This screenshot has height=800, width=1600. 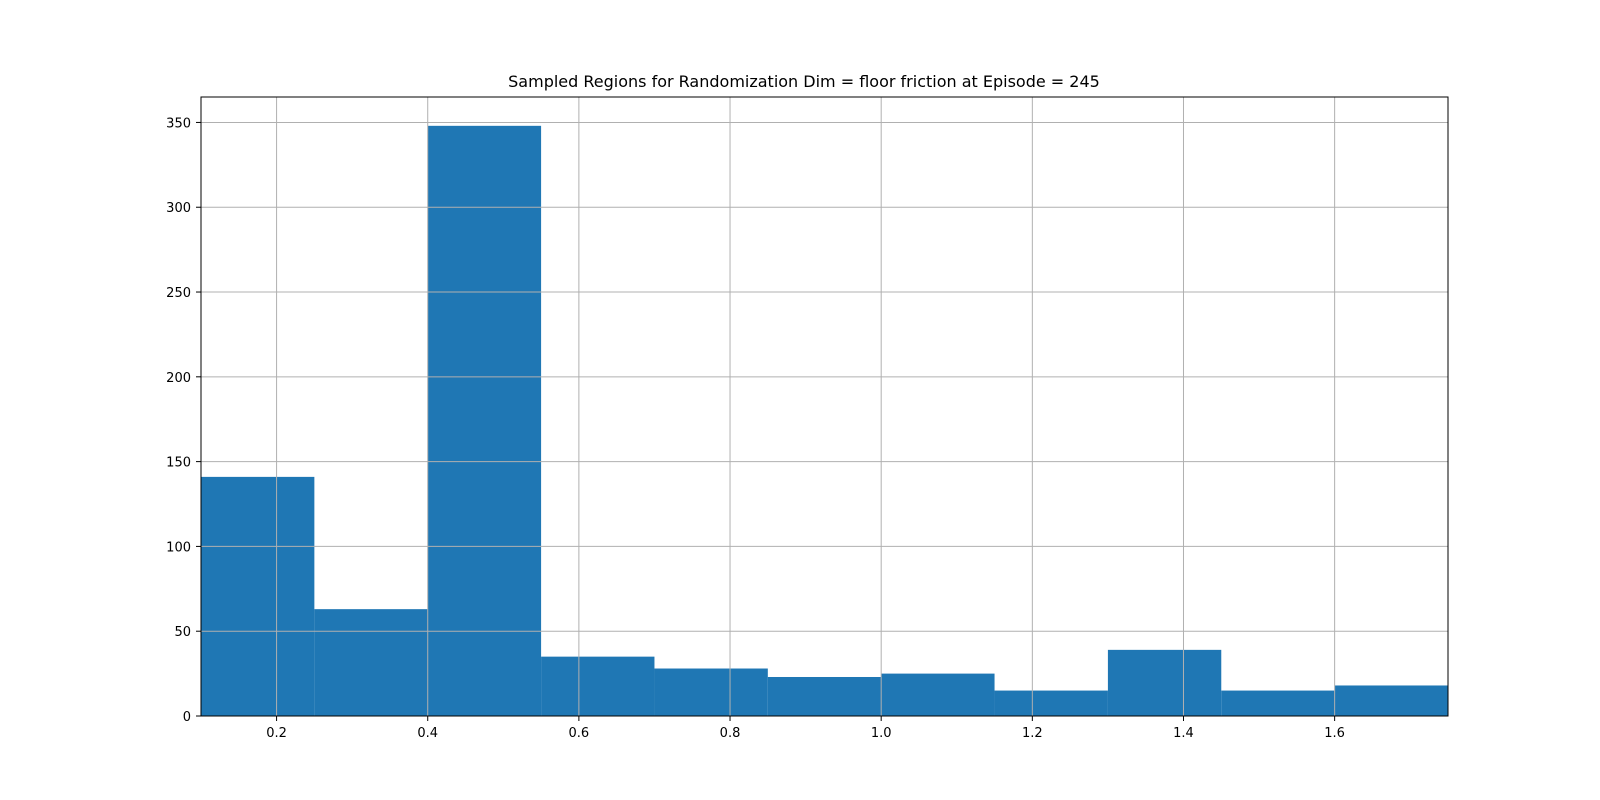 What do you see at coordinates (881, 733) in the screenshot?
I see `x-tick-label: 1.0` at bounding box center [881, 733].